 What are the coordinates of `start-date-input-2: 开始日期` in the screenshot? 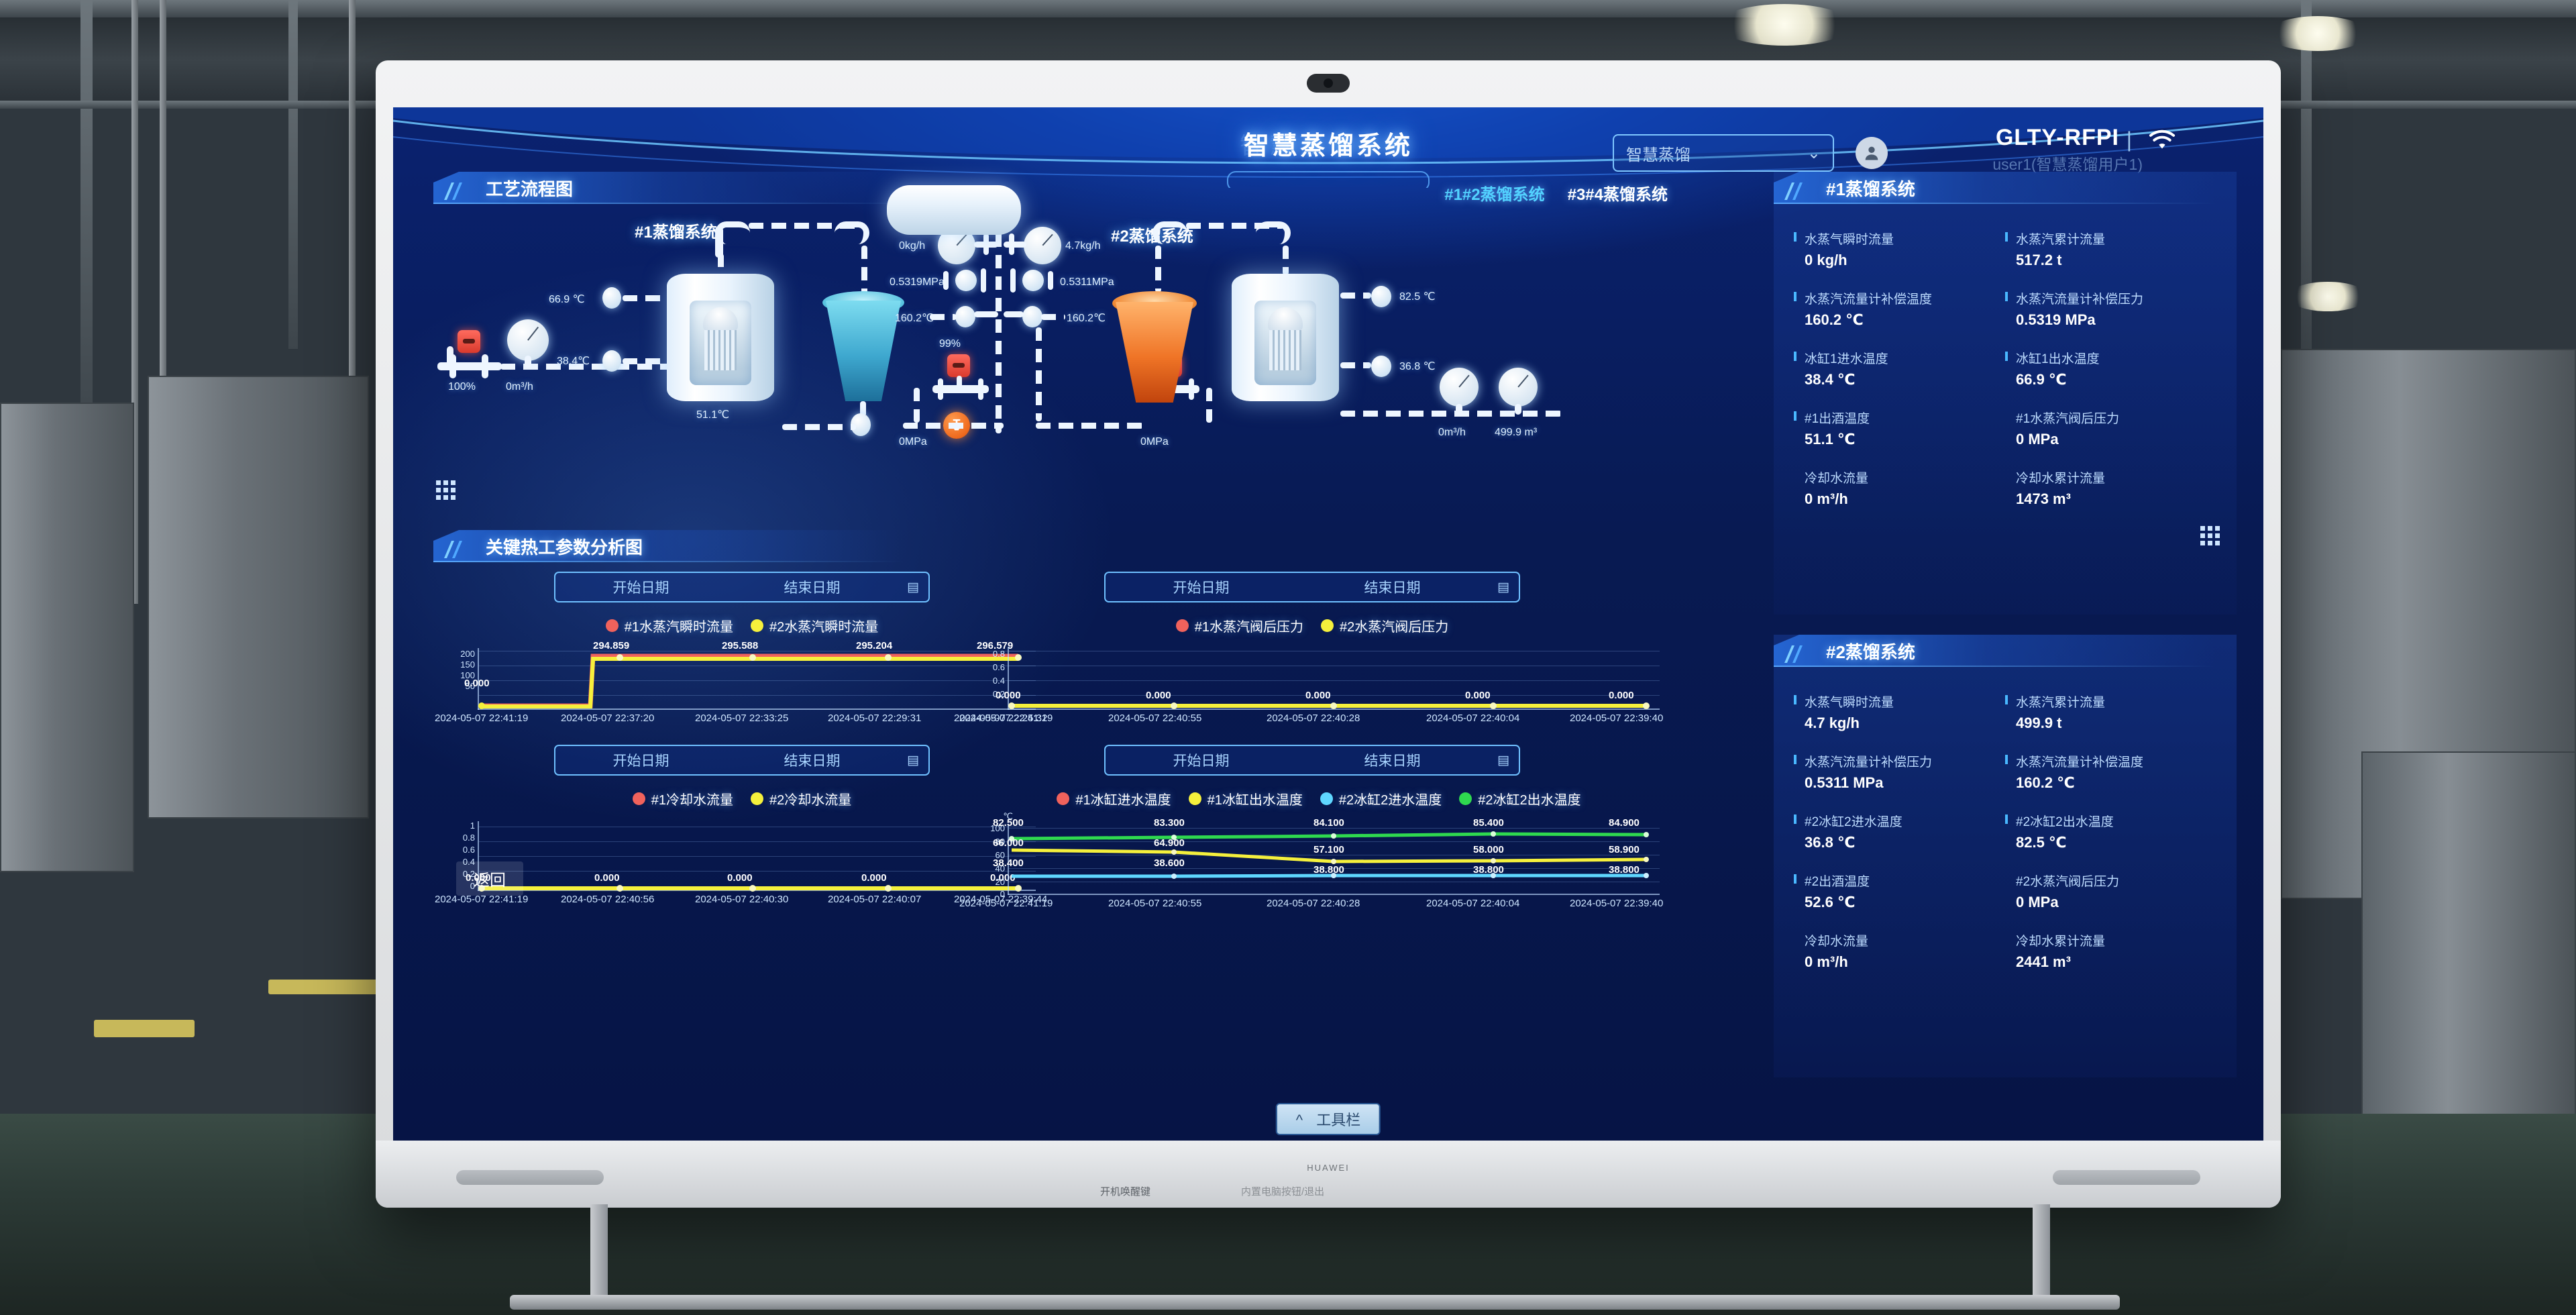 It's located at (1201, 588).